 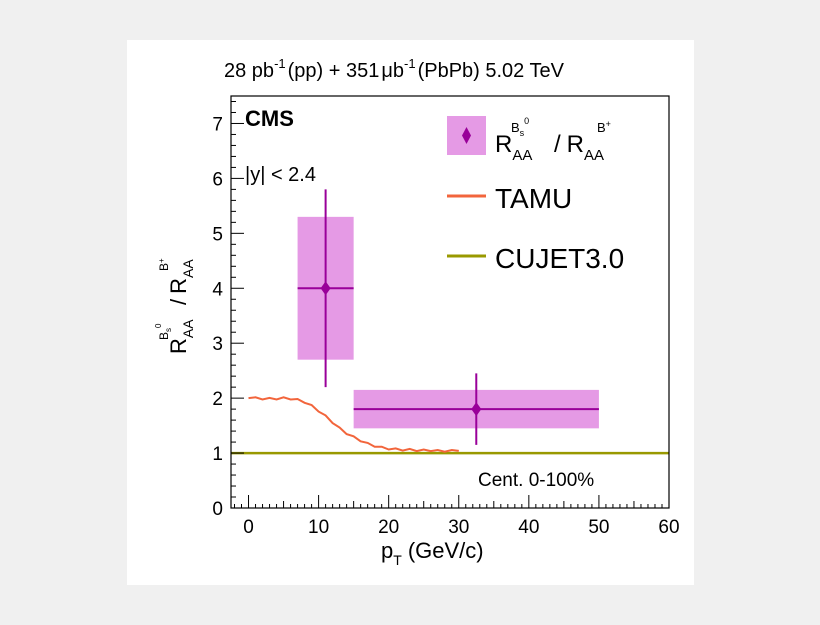 What do you see at coordinates (217, 344) in the screenshot?
I see `y-tick-label: 3` at bounding box center [217, 344].